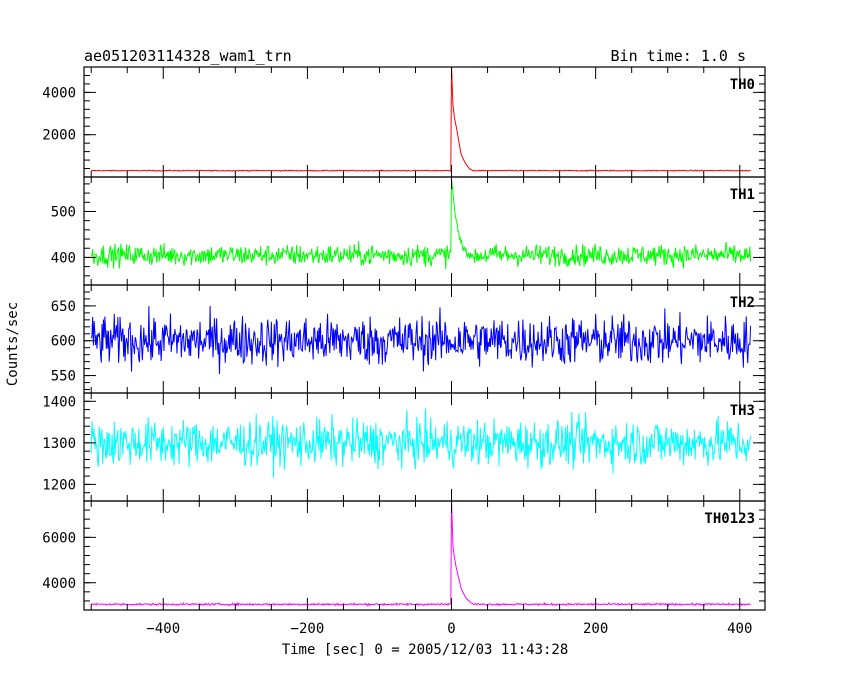 The image size is (850, 680). Describe the element at coordinates (188, 56) in the screenshot. I see `chart-title: ae051203114328_wam1_trn` at that location.